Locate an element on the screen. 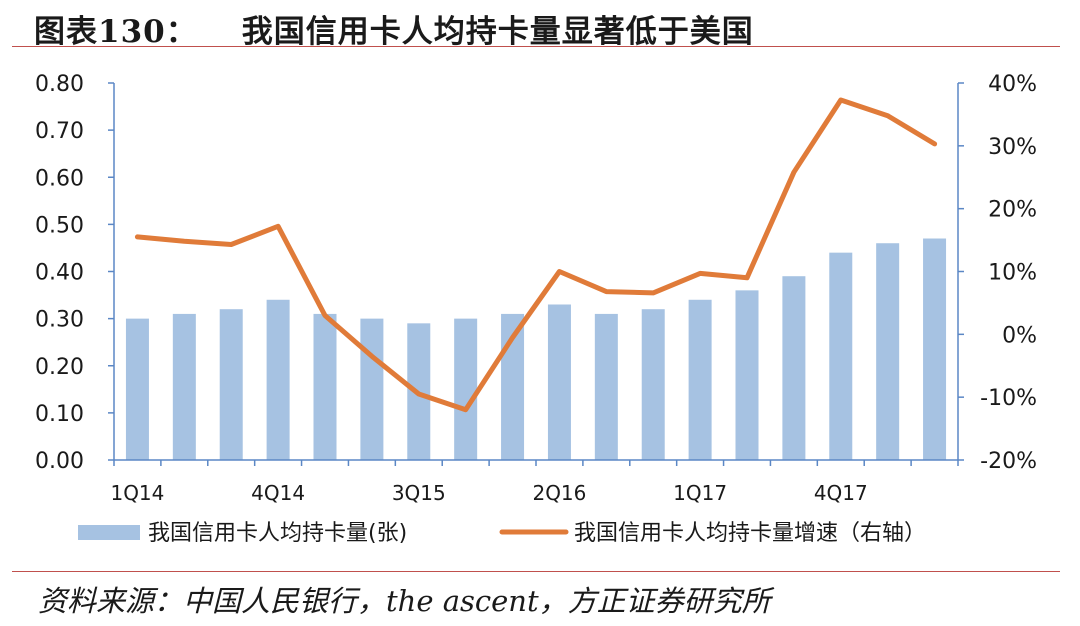 The width and height of the screenshot is (1080, 626). y-right-tick-label: 0% is located at coordinates (1019, 335).